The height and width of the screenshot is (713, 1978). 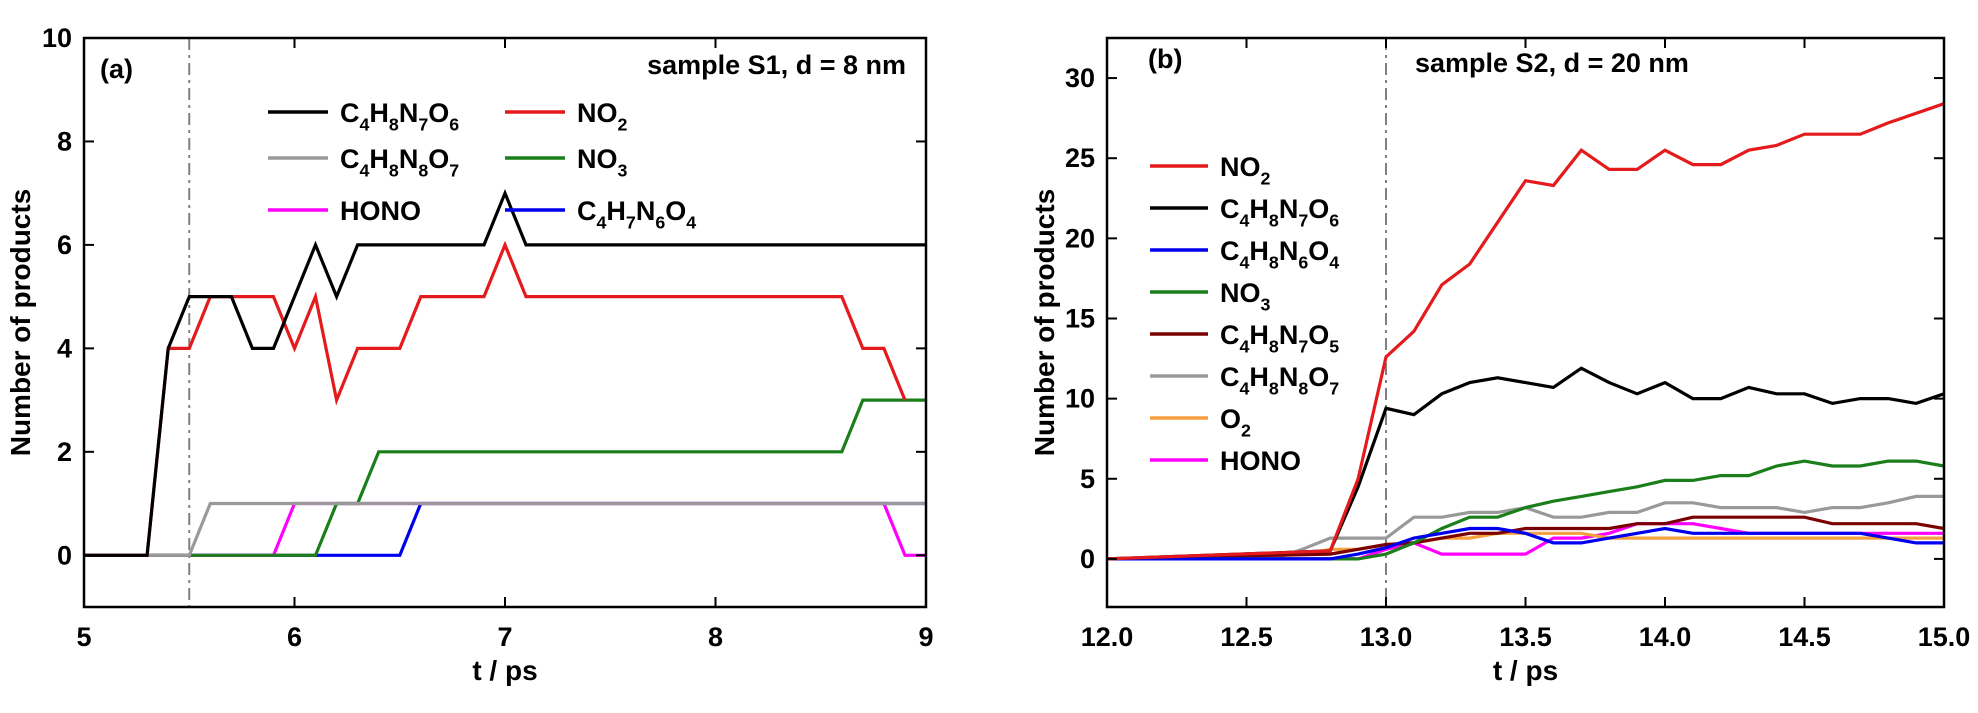 What do you see at coordinates (505, 477) in the screenshot?
I see `series-line-no3` at bounding box center [505, 477].